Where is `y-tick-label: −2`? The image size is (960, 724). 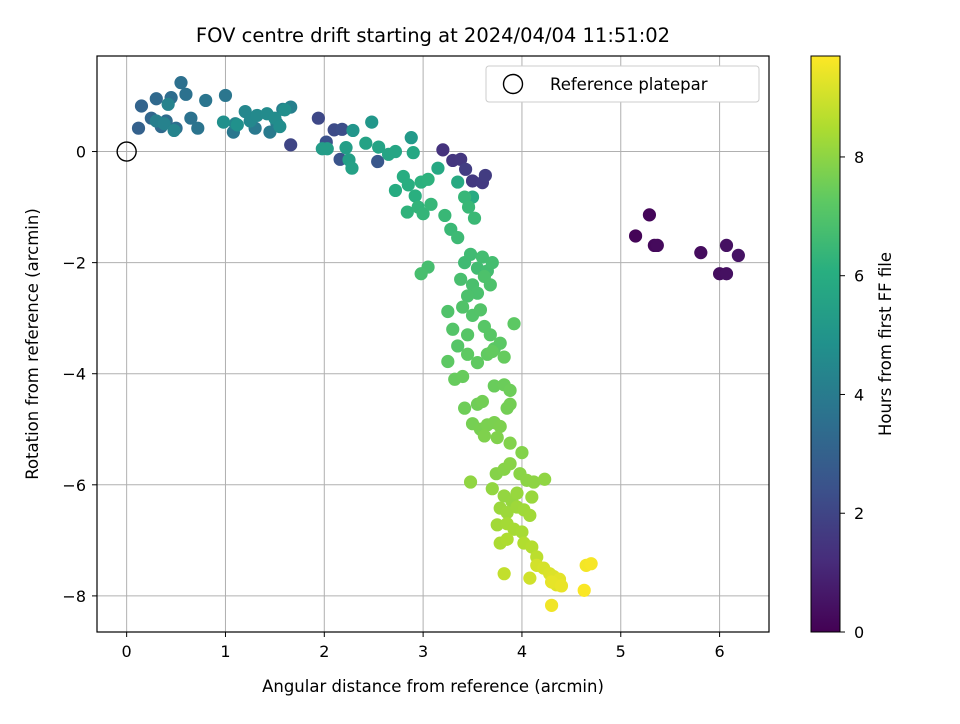
y-tick-label: −2 is located at coordinates (74, 263).